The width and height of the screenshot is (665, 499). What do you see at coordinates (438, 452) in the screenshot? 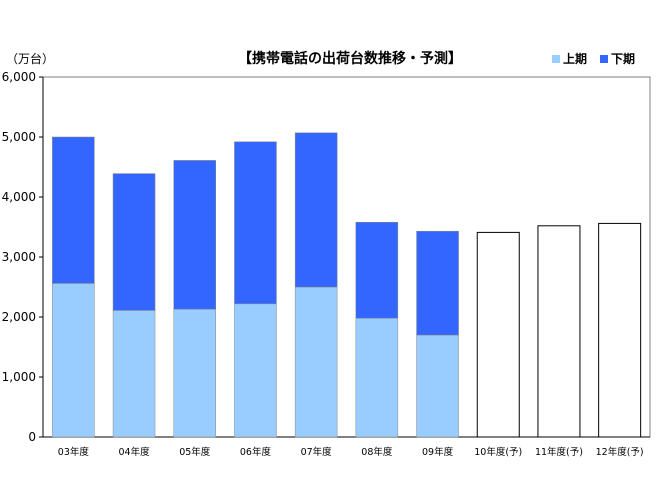
I see `x-category-label: 09年度` at bounding box center [438, 452].